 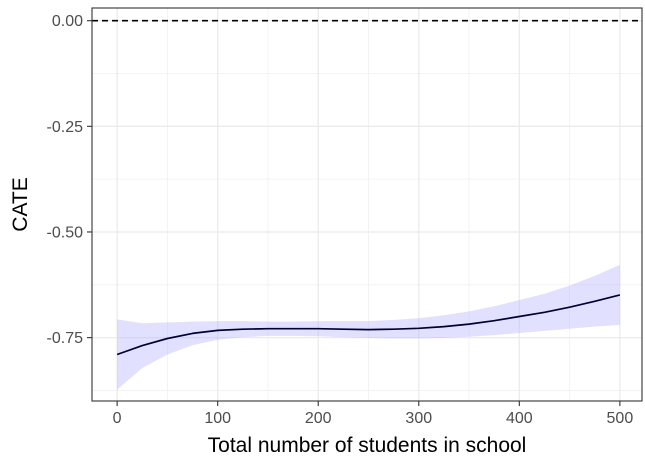 What do you see at coordinates (217, 418) in the screenshot?
I see `x-tick-label: 100` at bounding box center [217, 418].